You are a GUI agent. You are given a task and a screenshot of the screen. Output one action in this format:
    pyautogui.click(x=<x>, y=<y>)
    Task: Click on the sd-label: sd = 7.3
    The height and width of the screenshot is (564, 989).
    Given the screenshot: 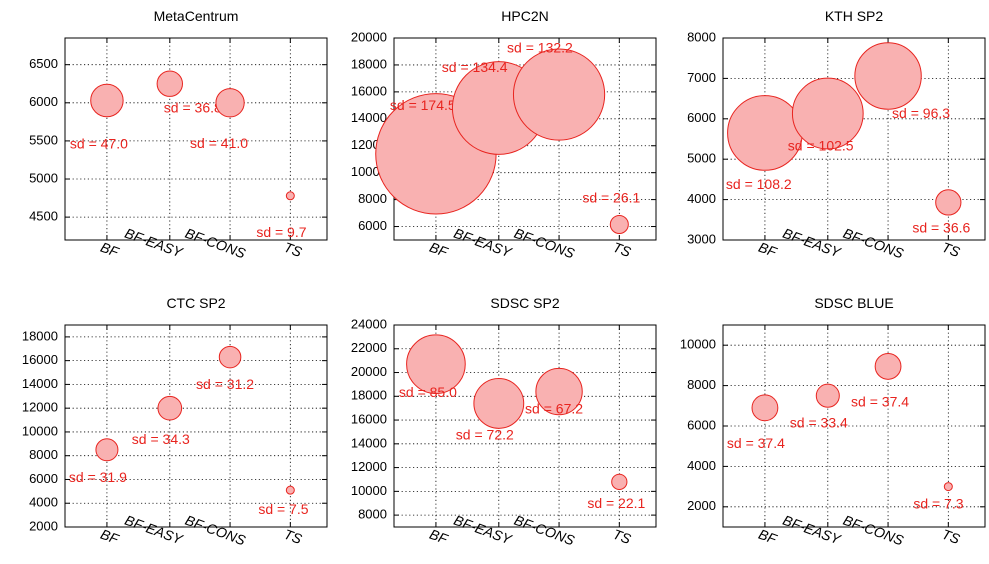 What is the action you would take?
    pyautogui.click(x=938, y=504)
    